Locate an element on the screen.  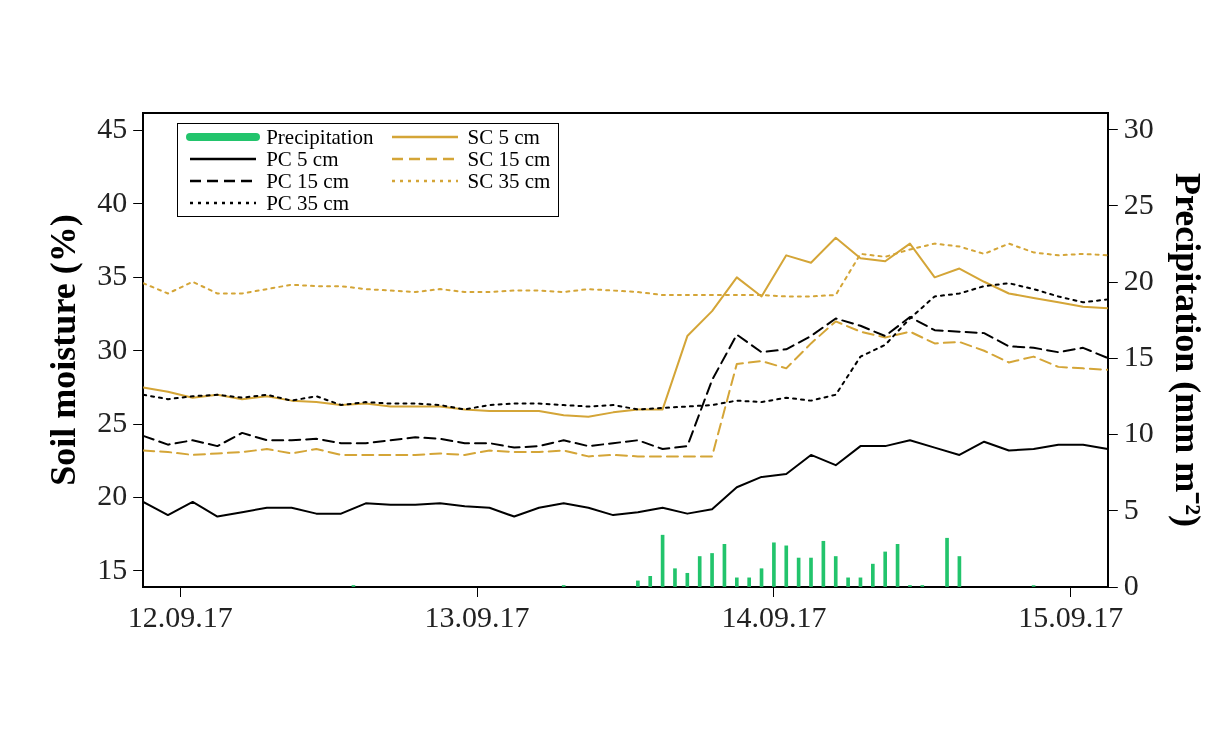
x-tick-label: 15.09.17 is located at coordinates (1071, 616).